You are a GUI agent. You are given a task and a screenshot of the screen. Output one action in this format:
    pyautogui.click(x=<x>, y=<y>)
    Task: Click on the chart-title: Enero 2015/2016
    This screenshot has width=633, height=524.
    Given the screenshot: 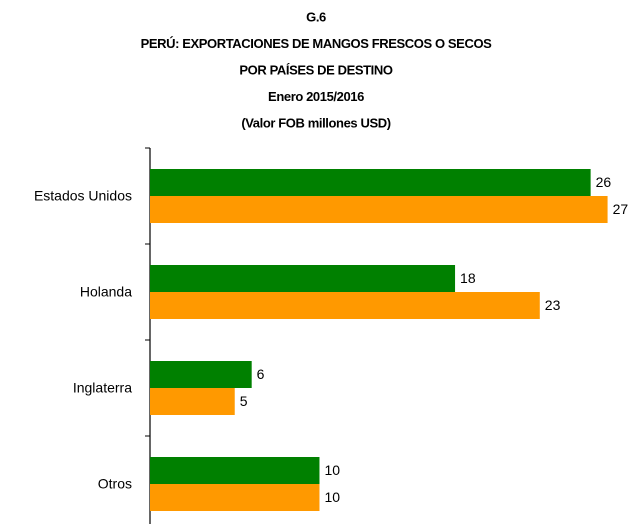 What is the action you would take?
    pyautogui.click(x=316, y=96)
    